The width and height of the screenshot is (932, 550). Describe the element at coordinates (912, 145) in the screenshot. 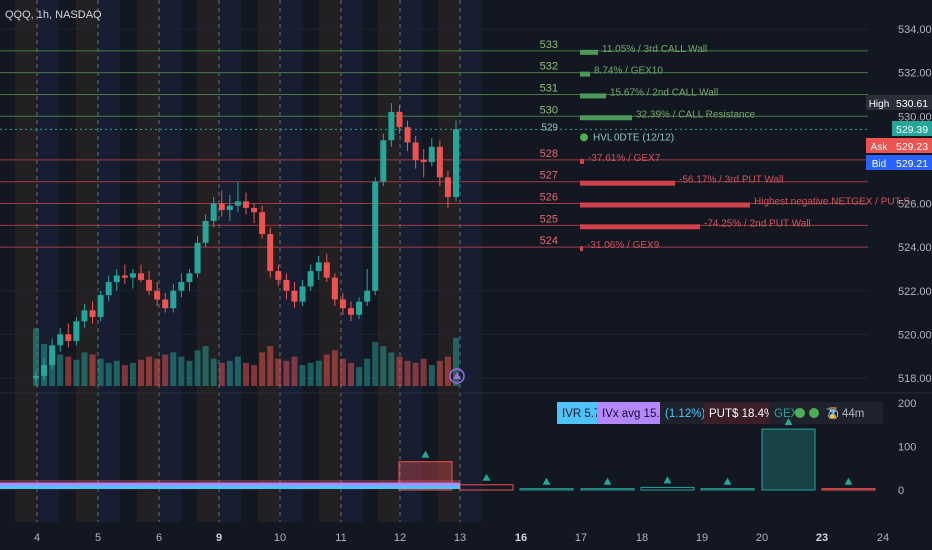

I see `ask-badge-value-bg` at that location.